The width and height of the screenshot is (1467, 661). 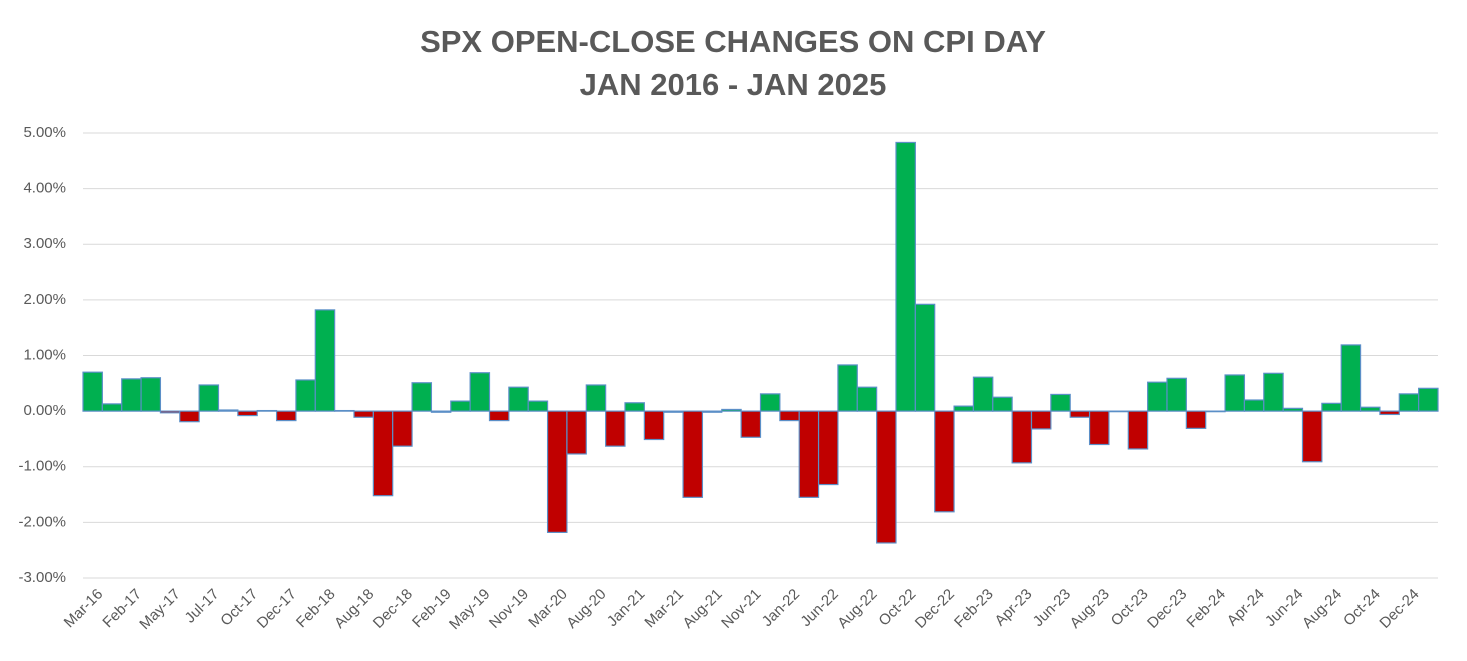 What do you see at coordinates (1206, 609) in the screenshot?
I see `x-tick-label: Feb-24` at bounding box center [1206, 609].